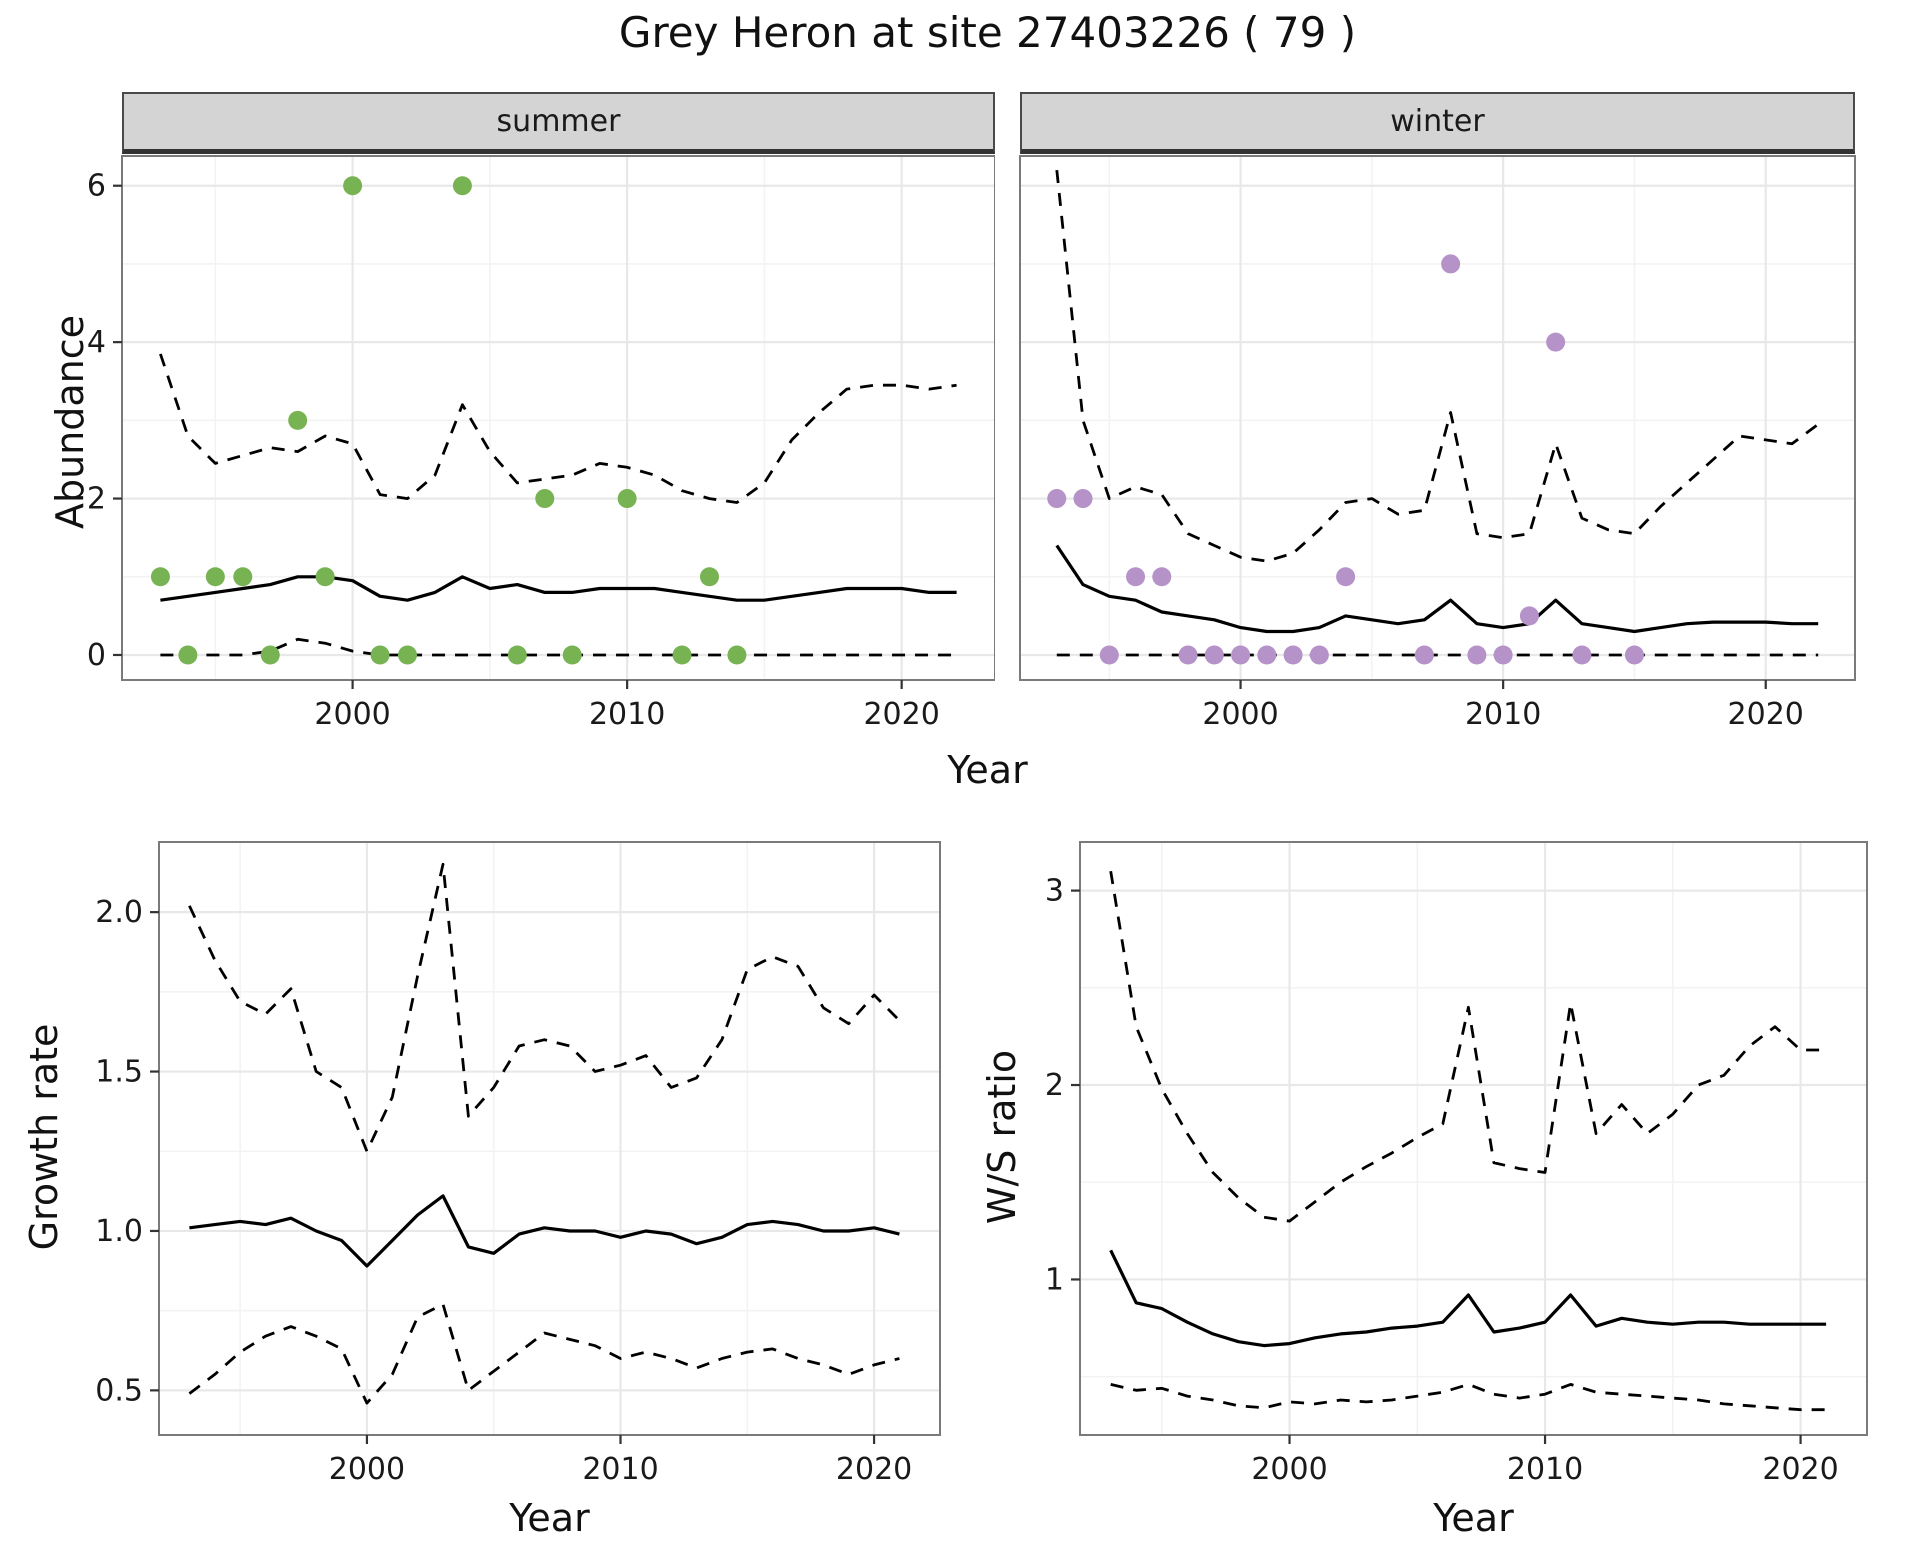 The image size is (1920, 1560). Describe the element at coordinates (1054, 1279) in the screenshot. I see `svg-text: 1` at that location.